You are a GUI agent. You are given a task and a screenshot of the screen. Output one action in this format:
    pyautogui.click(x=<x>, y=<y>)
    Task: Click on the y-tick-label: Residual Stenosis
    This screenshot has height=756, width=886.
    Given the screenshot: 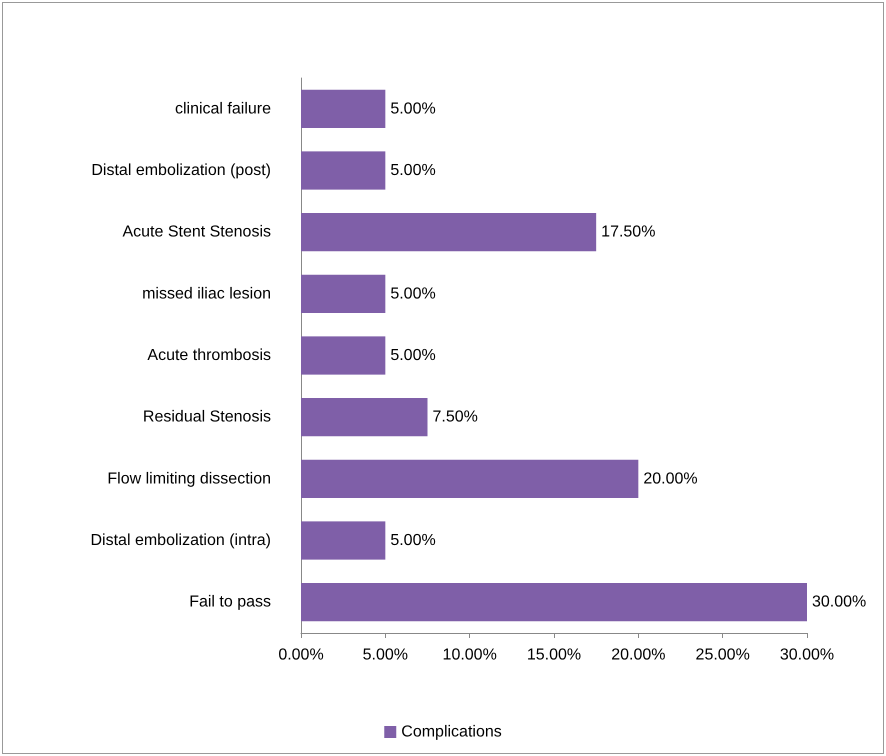 What is the action you would take?
    pyautogui.click(x=206, y=417)
    